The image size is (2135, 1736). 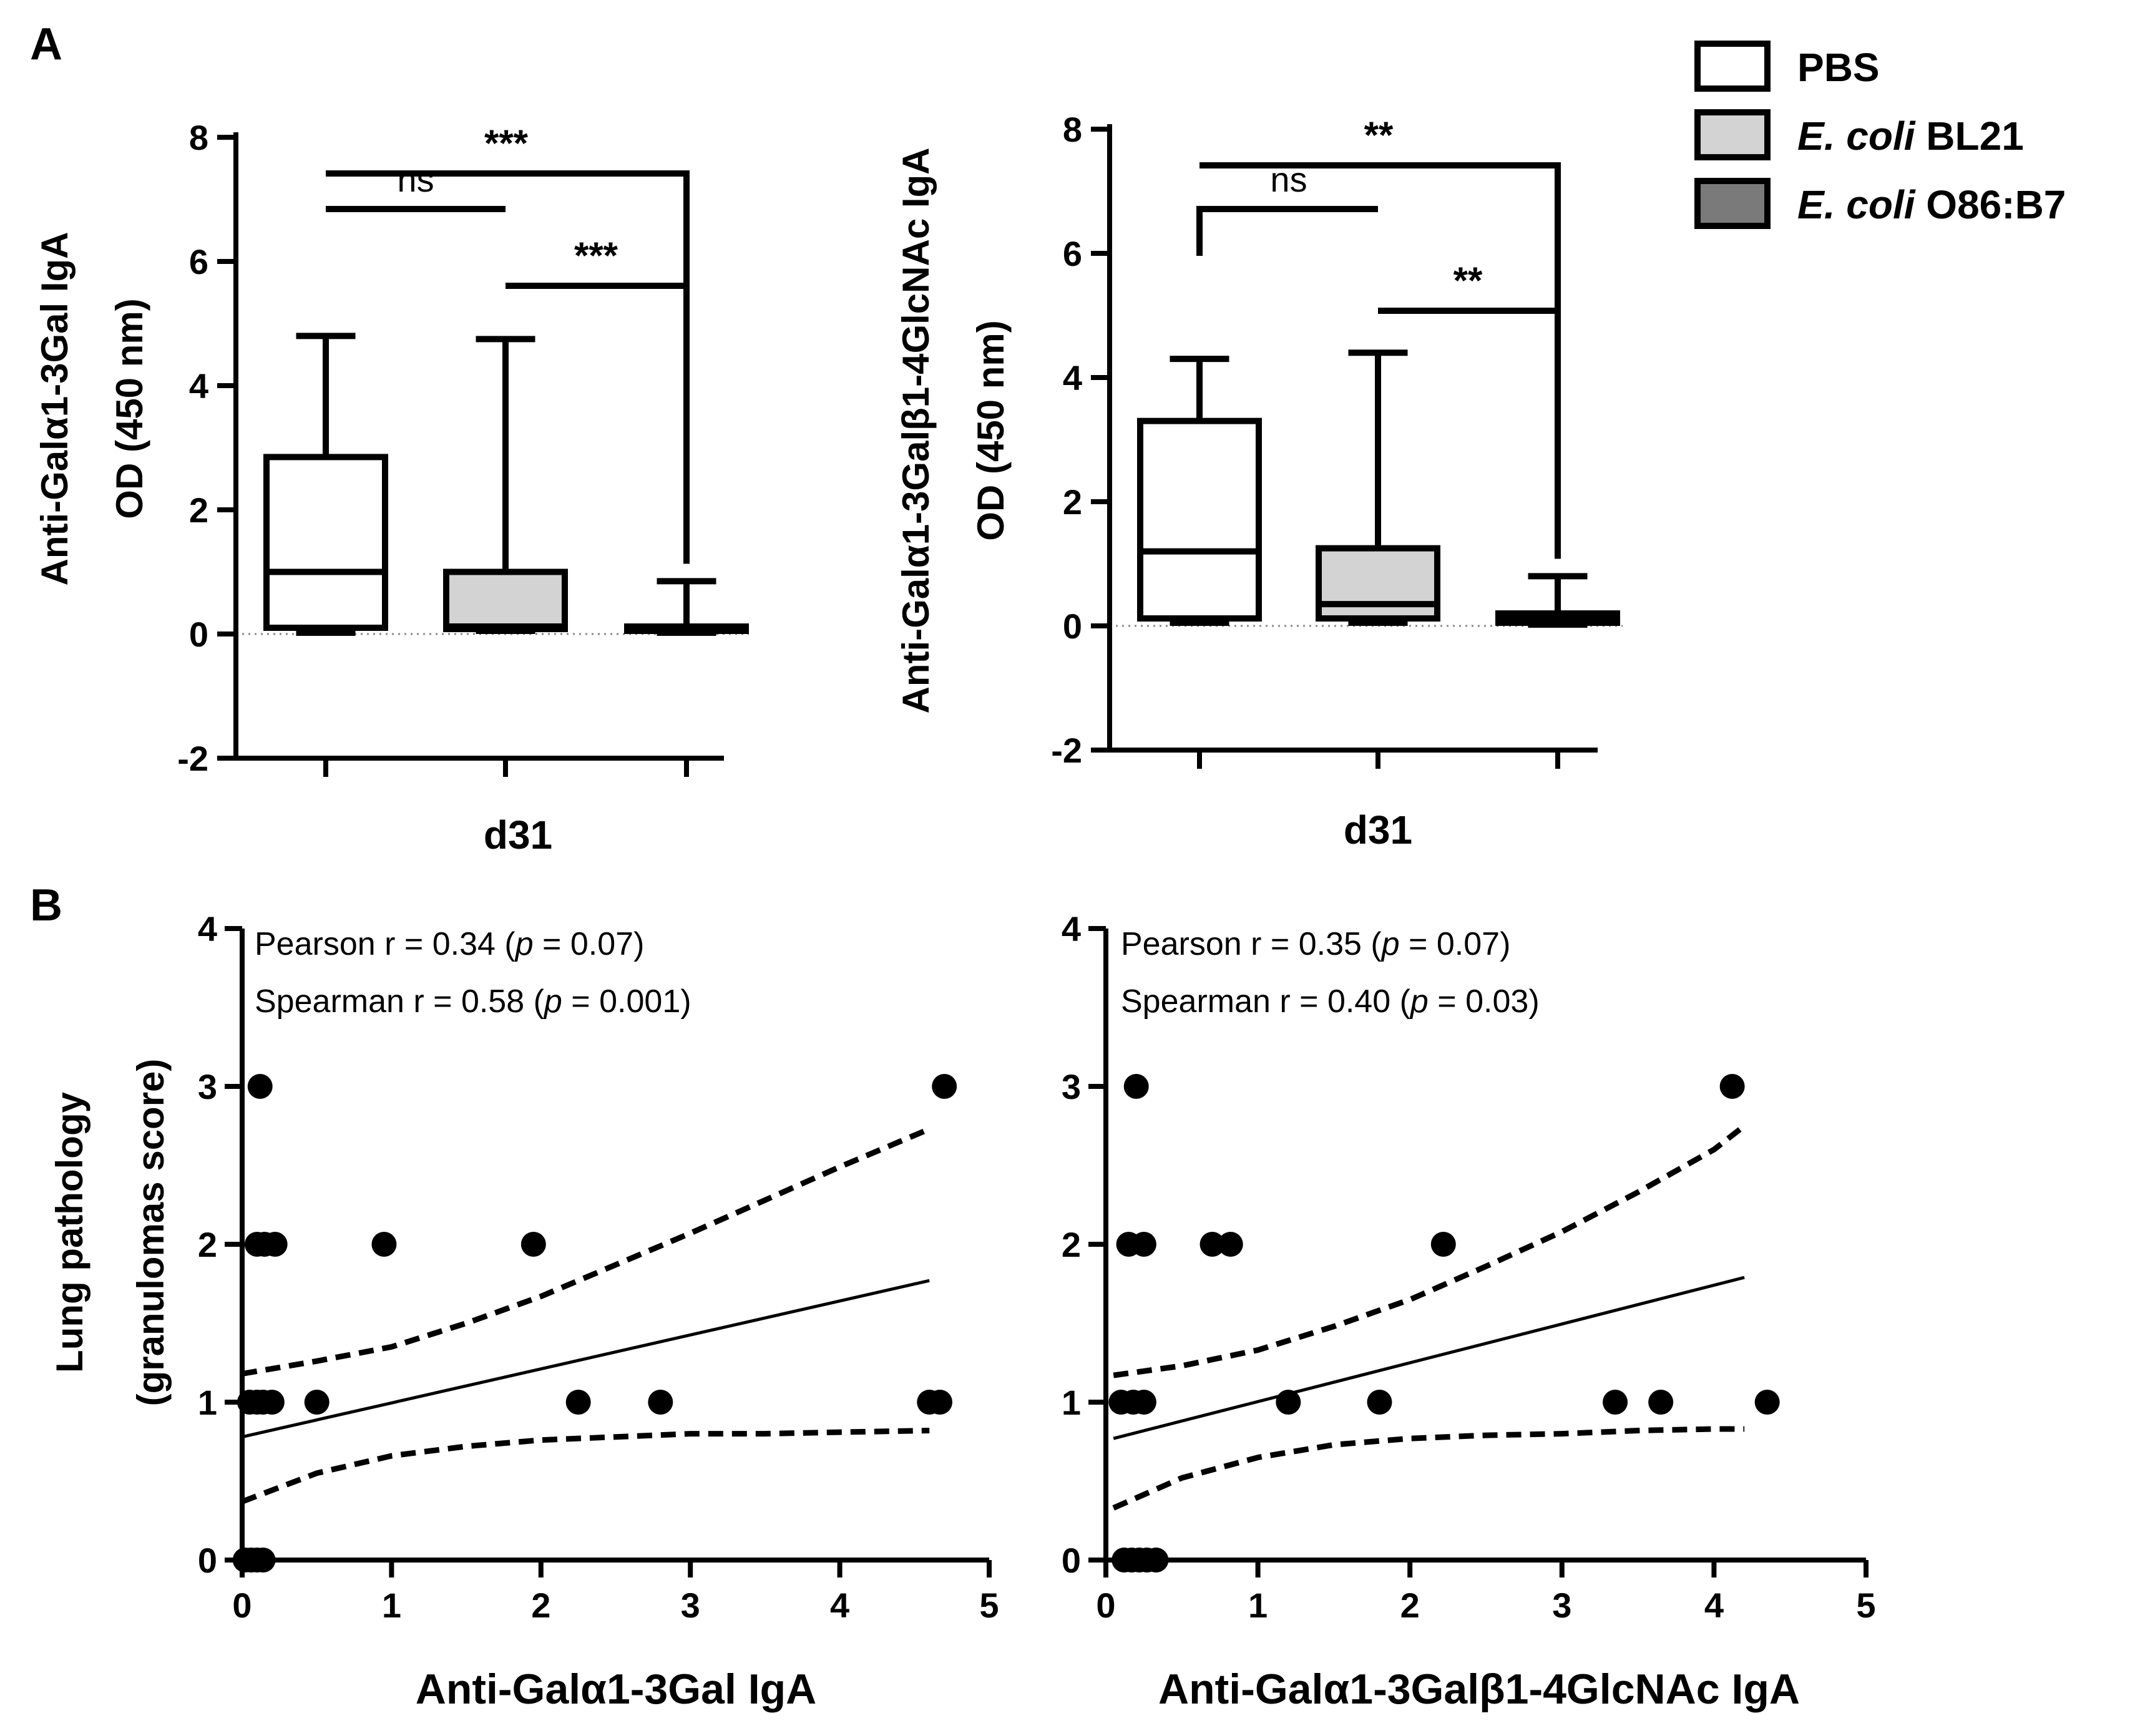 What do you see at coordinates (1105, 1605) in the screenshot?
I see `x-tick-label-b2: 0` at bounding box center [1105, 1605].